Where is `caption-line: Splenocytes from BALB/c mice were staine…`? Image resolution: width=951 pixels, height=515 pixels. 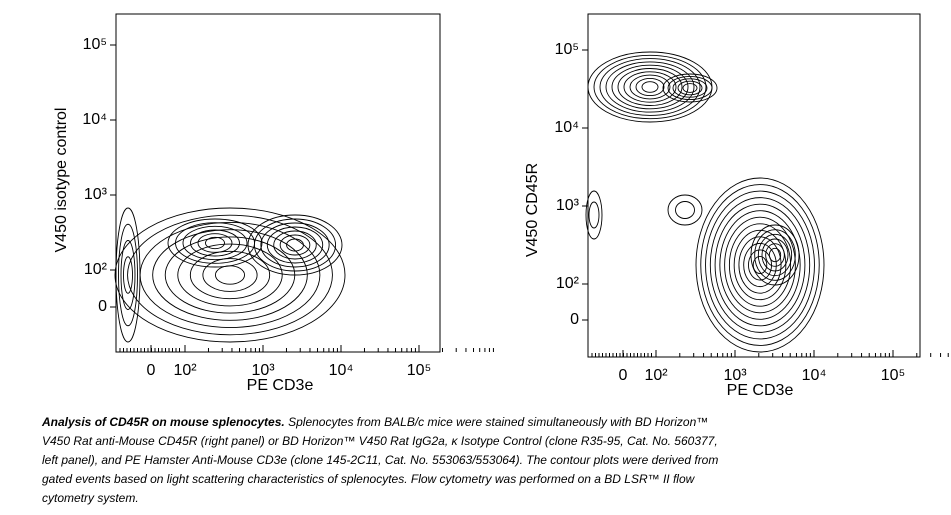
caption-line: Splenocytes from BALB/c mice were staine… is located at coordinates (498, 422).